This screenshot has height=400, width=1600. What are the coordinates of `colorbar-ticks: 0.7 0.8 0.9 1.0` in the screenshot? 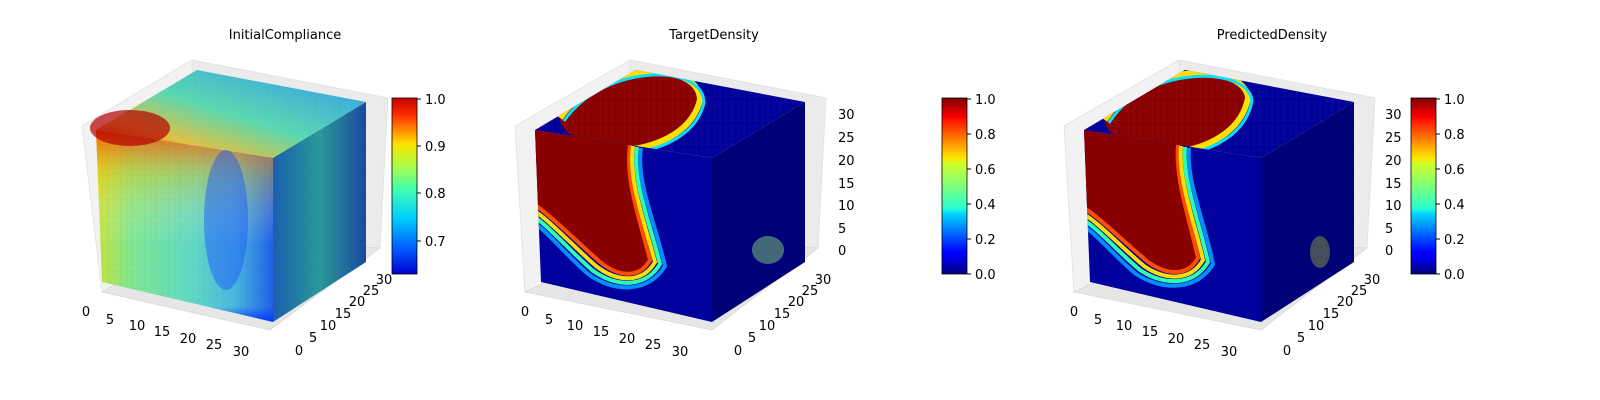 It's located at (431, 171).